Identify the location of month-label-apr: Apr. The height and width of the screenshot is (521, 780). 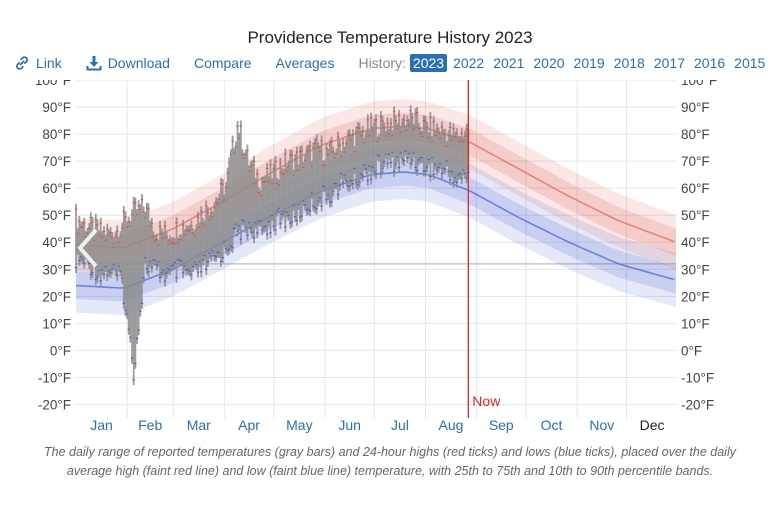
(249, 425).